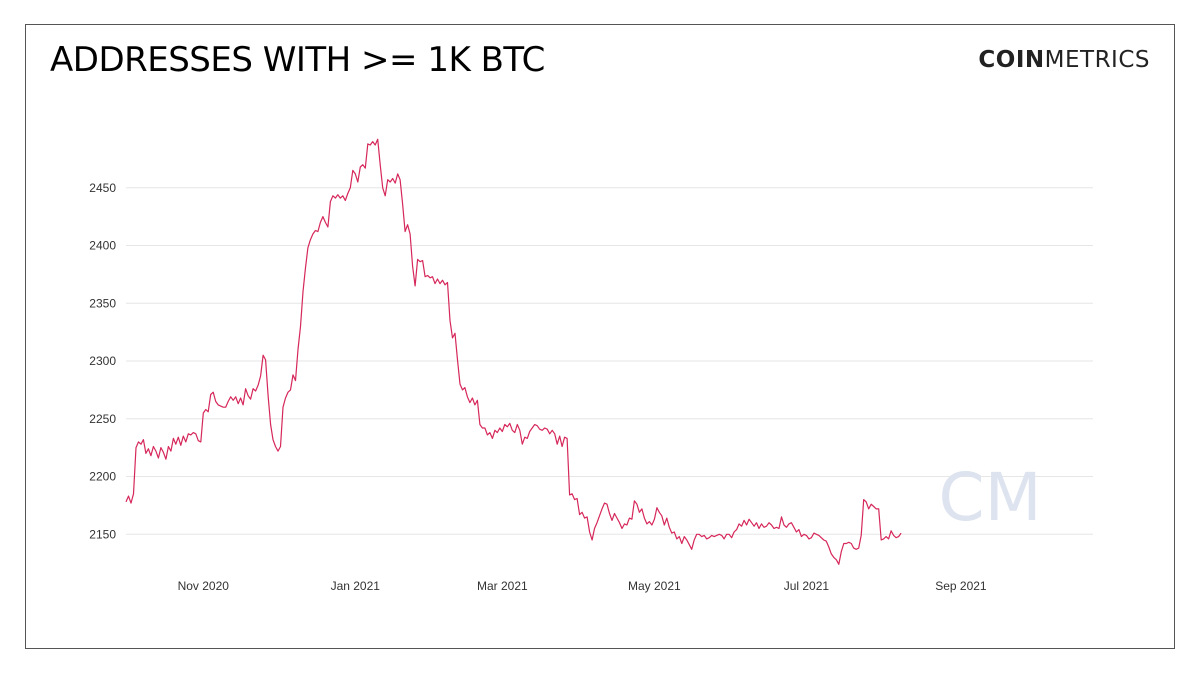  Describe the element at coordinates (102, 303) in the screenshot. I see `y-tick-label: 2350` at that location.